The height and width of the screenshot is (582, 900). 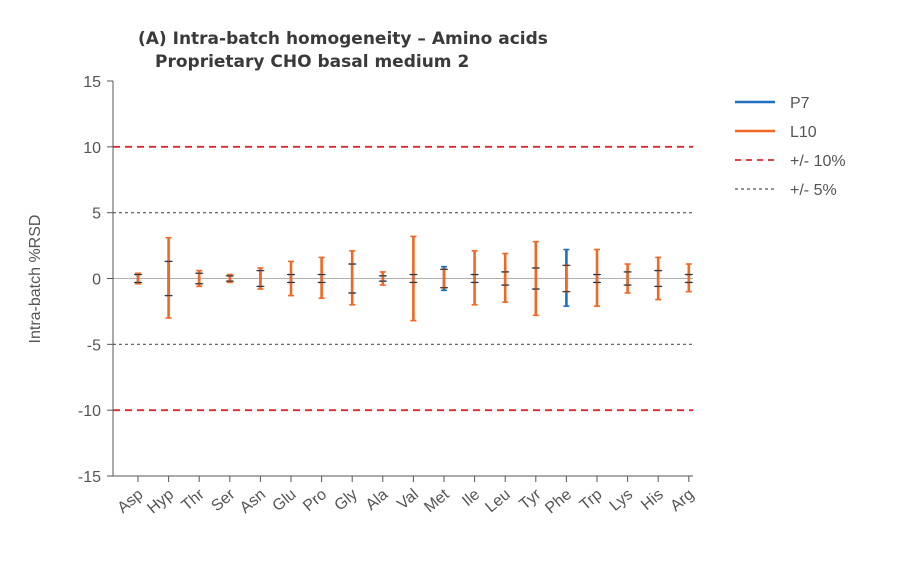 I want to click on p7-marks-trp, so click(x=597, y=278).